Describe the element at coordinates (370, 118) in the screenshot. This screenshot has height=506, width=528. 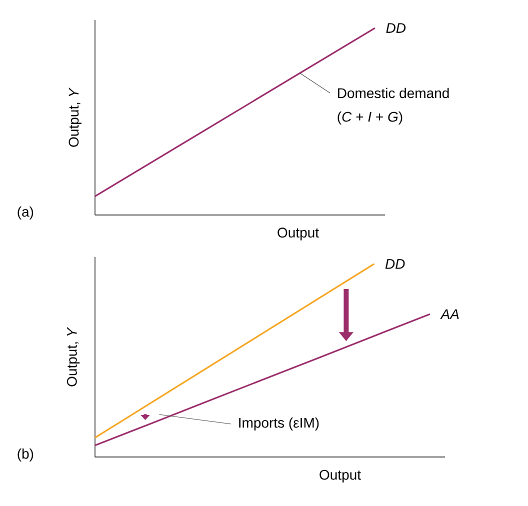
I see `annotation: (C + I + G)` at that location.